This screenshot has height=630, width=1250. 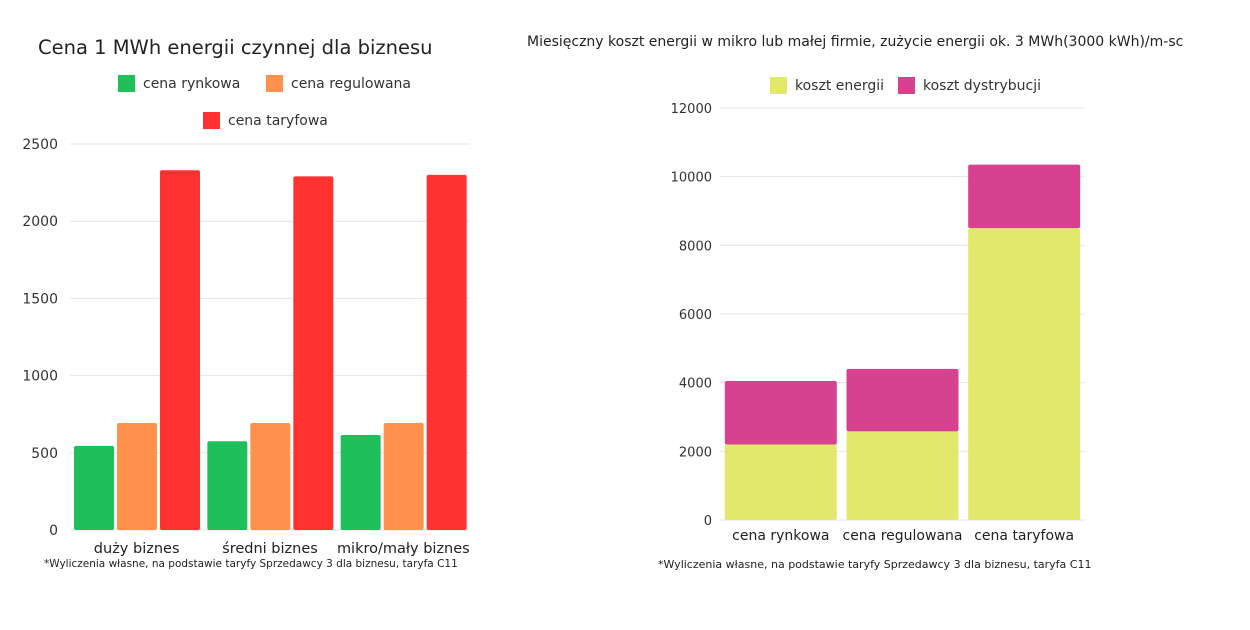 What do you see at coordinates (691, 109) in the screenshot?
I see `y-tick-label: 12000` at bounding box center [691, 109].